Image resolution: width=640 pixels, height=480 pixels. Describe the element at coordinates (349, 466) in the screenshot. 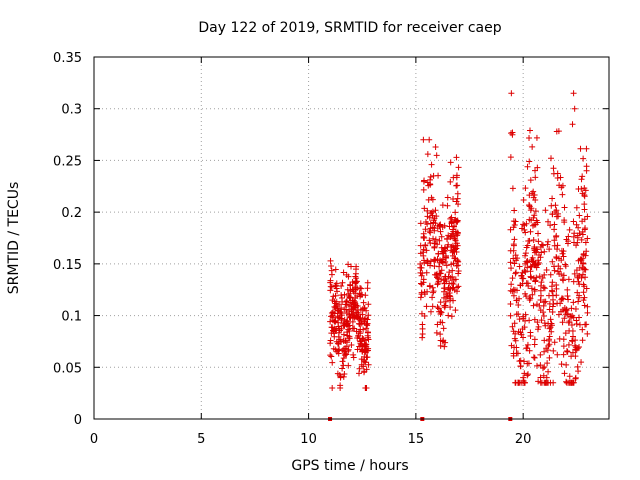

I see `x-axis-label: GPS time / hours` at that location.